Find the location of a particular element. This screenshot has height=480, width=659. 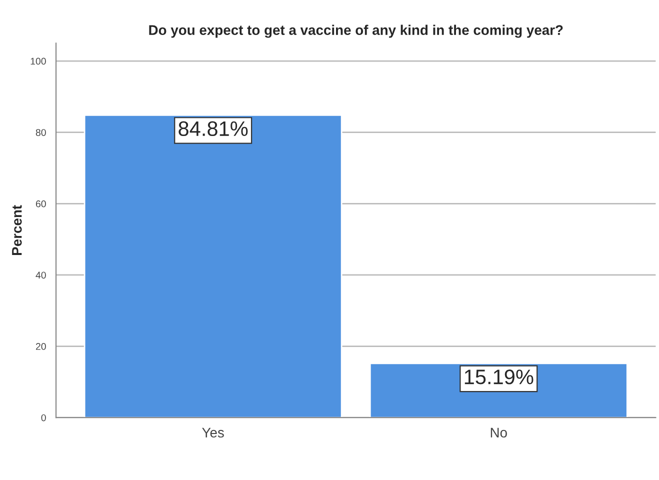

x-tick-label: No is located at coordinates (498, 433).